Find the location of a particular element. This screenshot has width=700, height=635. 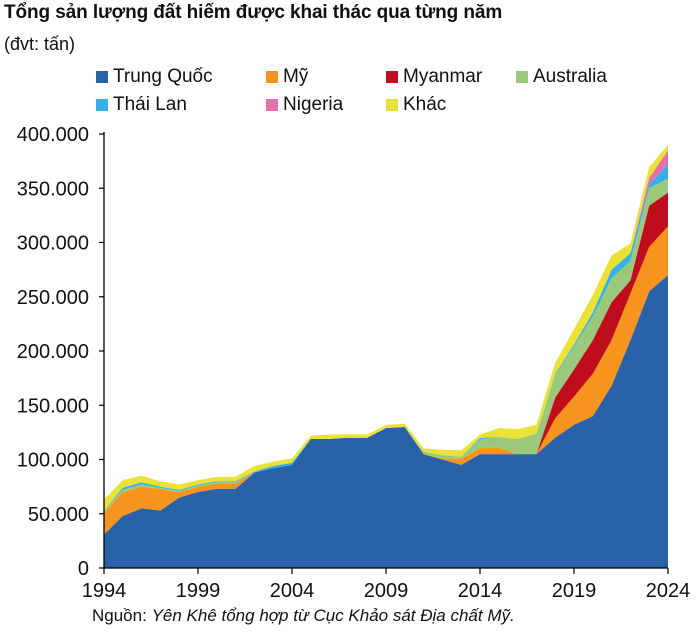

legend-item: Myanmar is located at coordinates (434, 77).